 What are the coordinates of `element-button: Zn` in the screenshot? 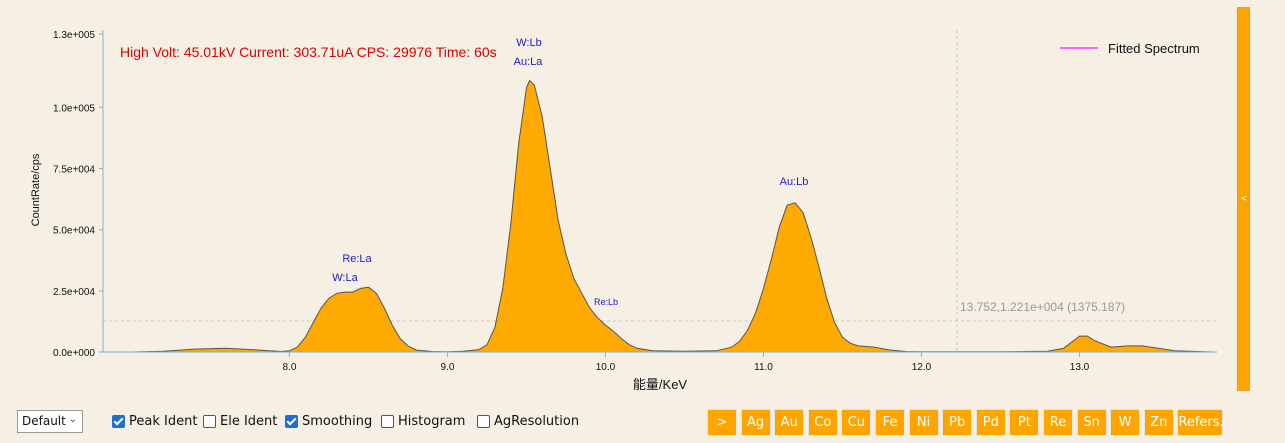 It's located at (1158, 422).